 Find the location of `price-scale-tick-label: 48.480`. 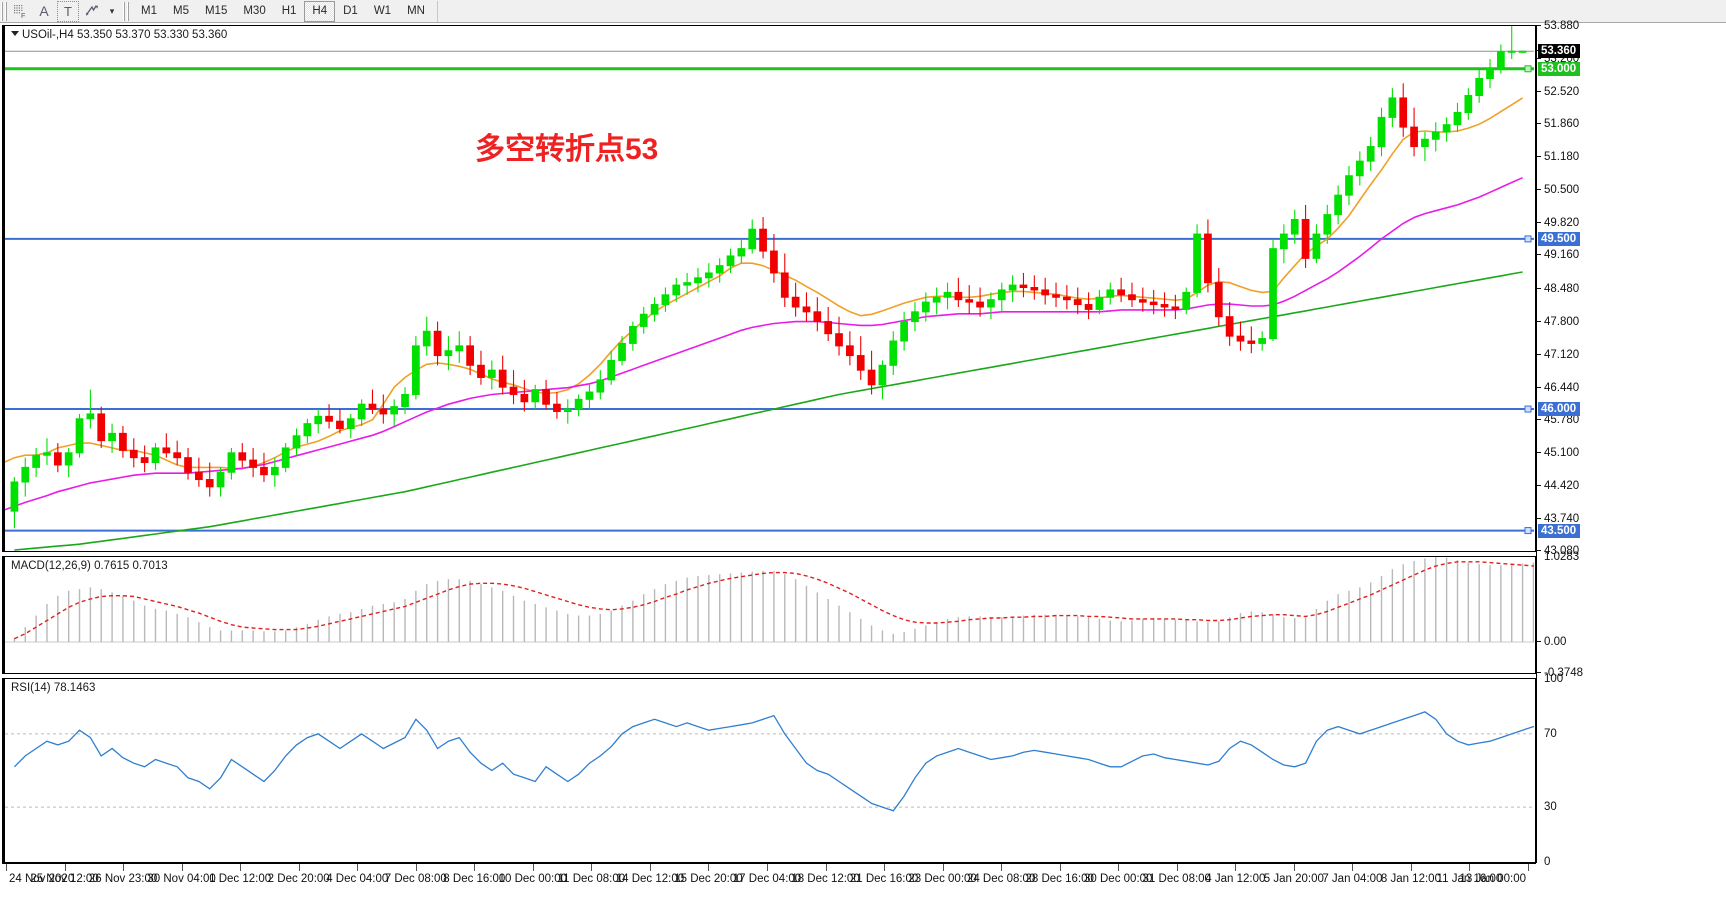

price-scale-tick-label: 48.480 is located at coordinates (1562, 288).